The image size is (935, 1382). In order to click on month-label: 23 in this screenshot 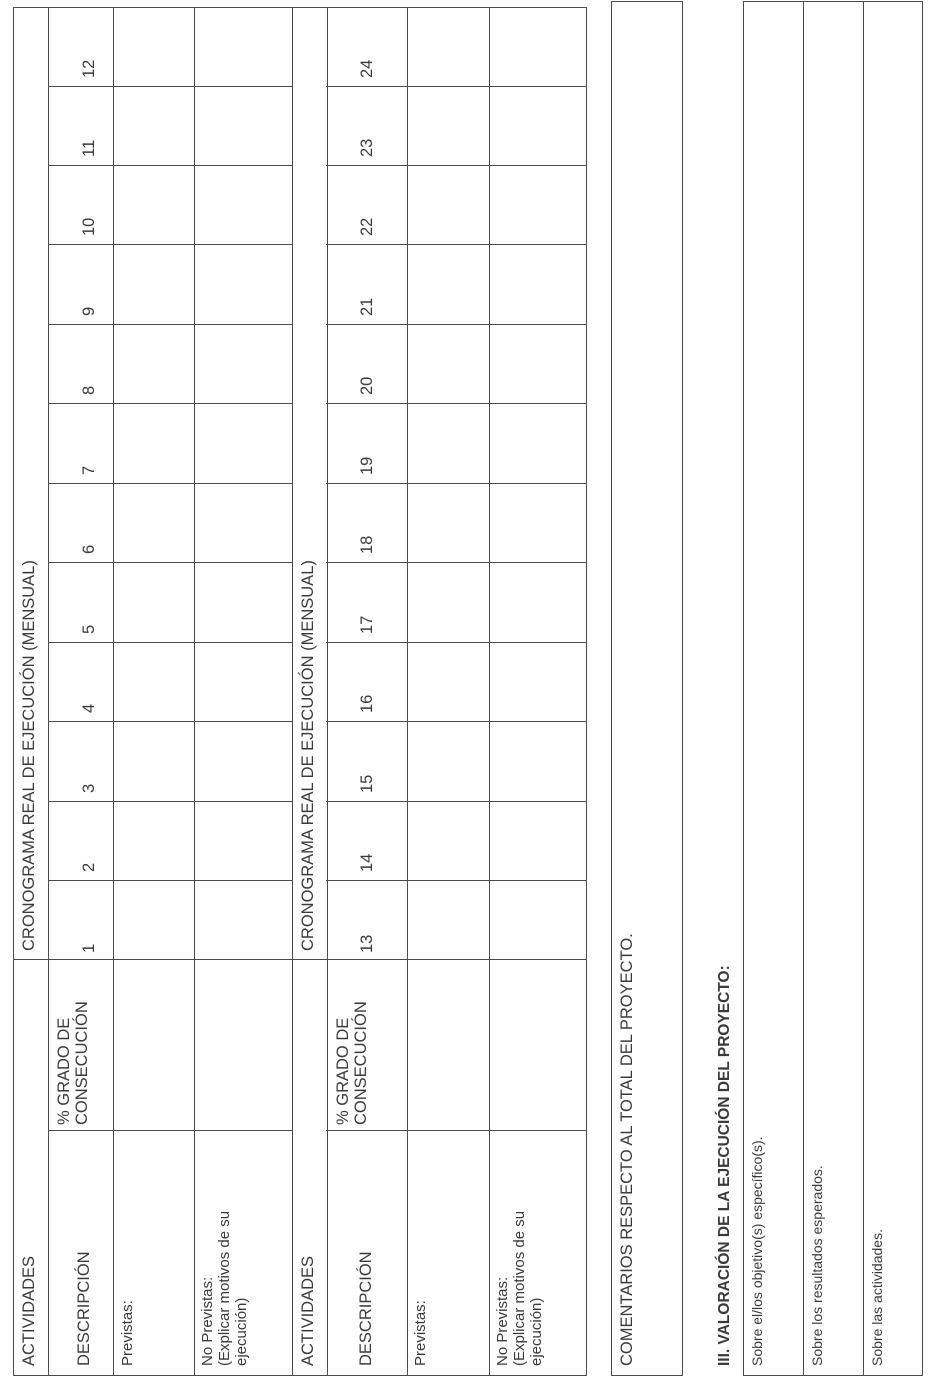, I will do `click(367, 147)`.